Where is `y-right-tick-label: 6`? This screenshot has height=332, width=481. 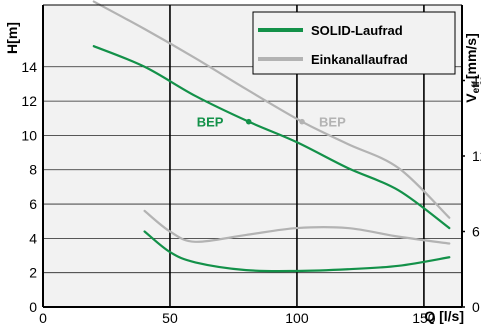
y-right-tick-label: 6 is located at coordinates (476, 232).